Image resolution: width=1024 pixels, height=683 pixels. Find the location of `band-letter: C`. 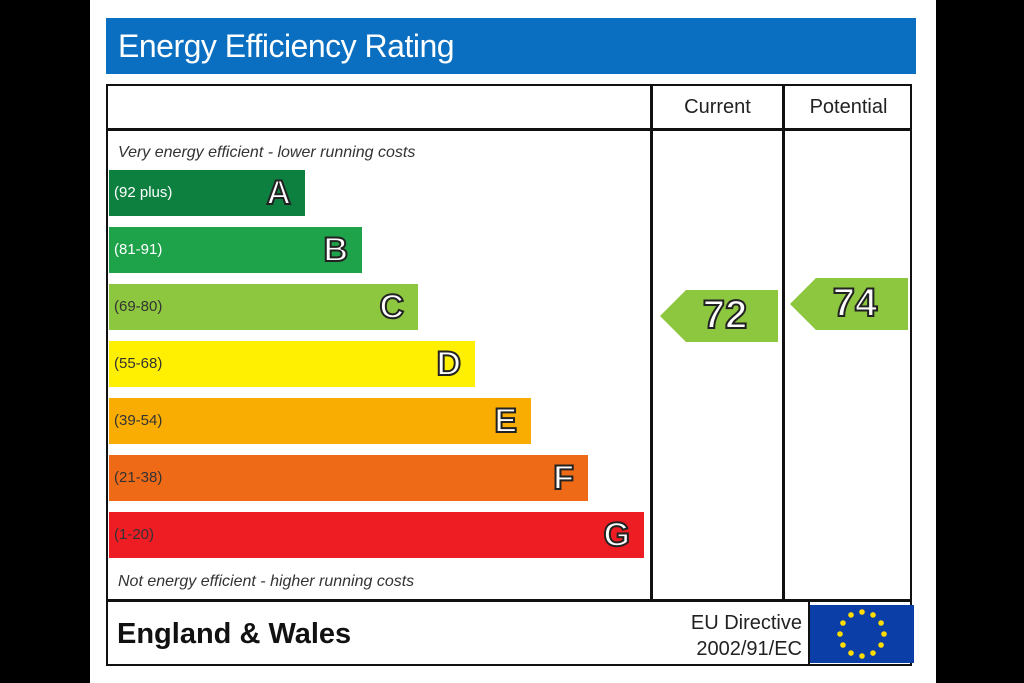

band-letter: C is located at coordinates (391, 307).